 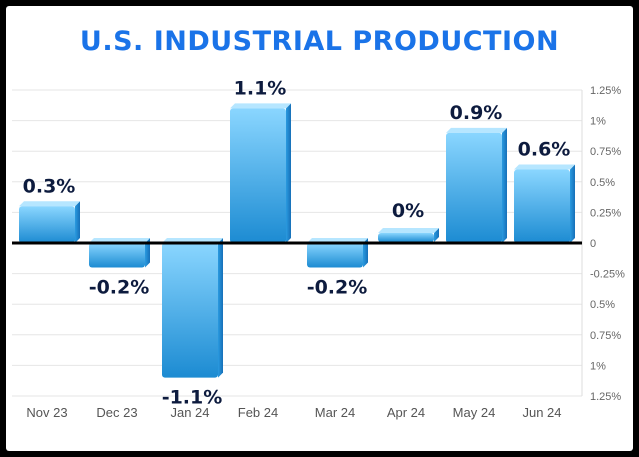 What do you see at coordinates (258, 412) in the screenshot?
I see `x-tick-label: Feb 24` at bounding box center [258, 412].